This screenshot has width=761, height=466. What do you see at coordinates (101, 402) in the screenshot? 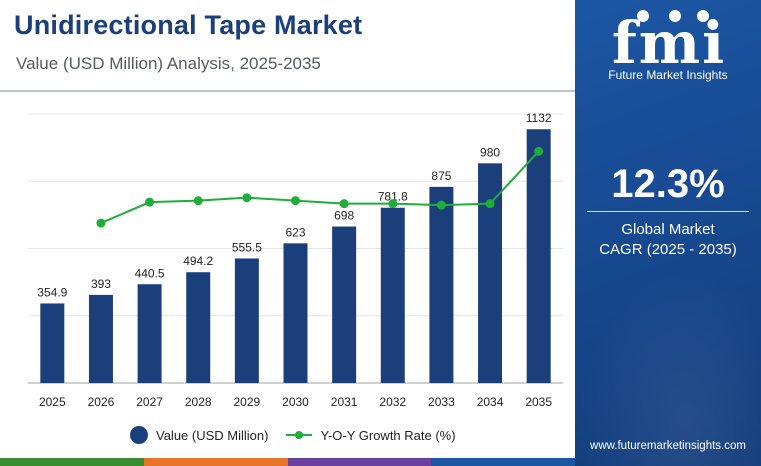
I see `x-tick-2026: 2026` at bounding box center [101, 402].